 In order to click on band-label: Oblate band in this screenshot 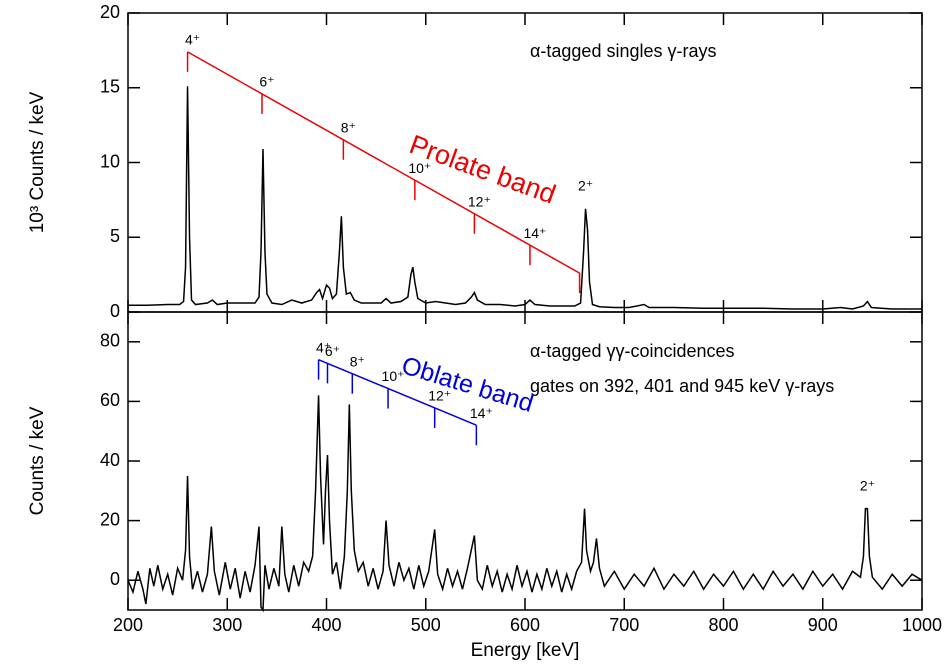, I will do `click(467, 384)`.